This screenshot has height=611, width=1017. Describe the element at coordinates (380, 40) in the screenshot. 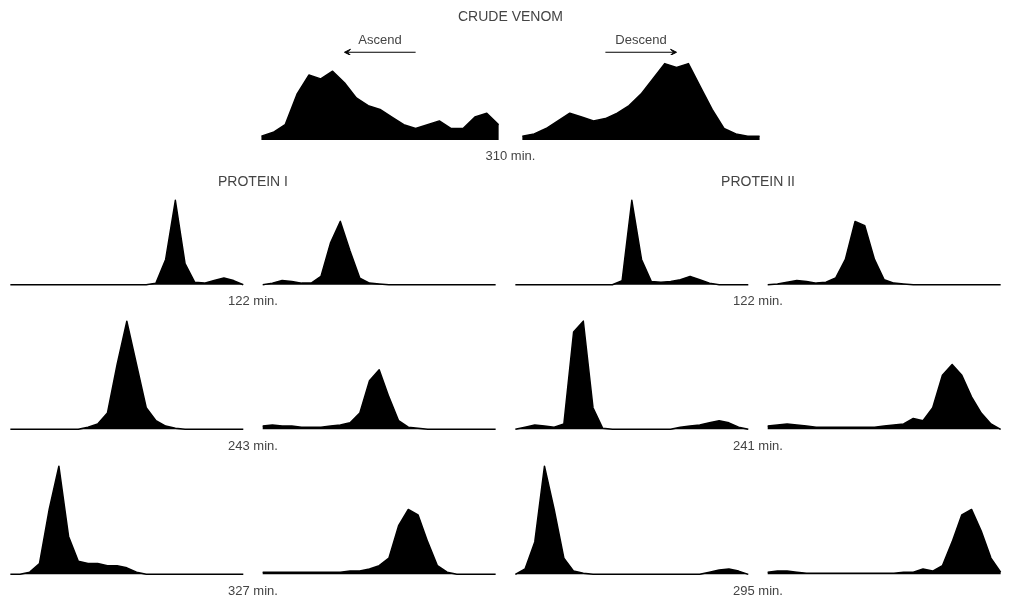

I see `text: Ascend` at that location.